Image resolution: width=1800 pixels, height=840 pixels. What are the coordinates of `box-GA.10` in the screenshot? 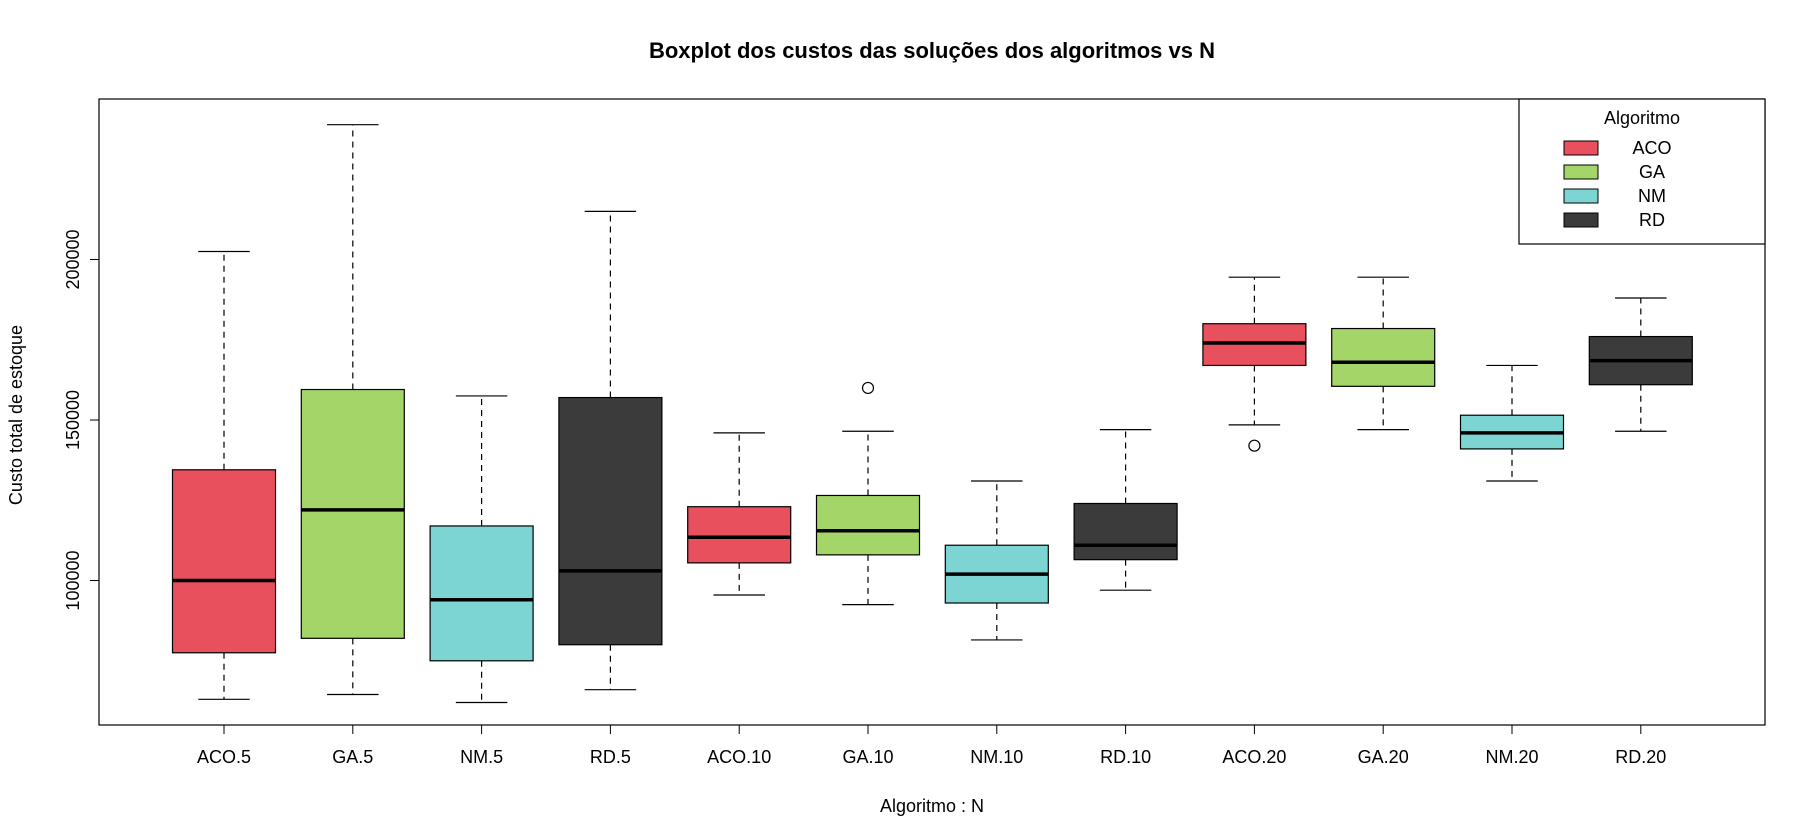 It's located at (868, 493).